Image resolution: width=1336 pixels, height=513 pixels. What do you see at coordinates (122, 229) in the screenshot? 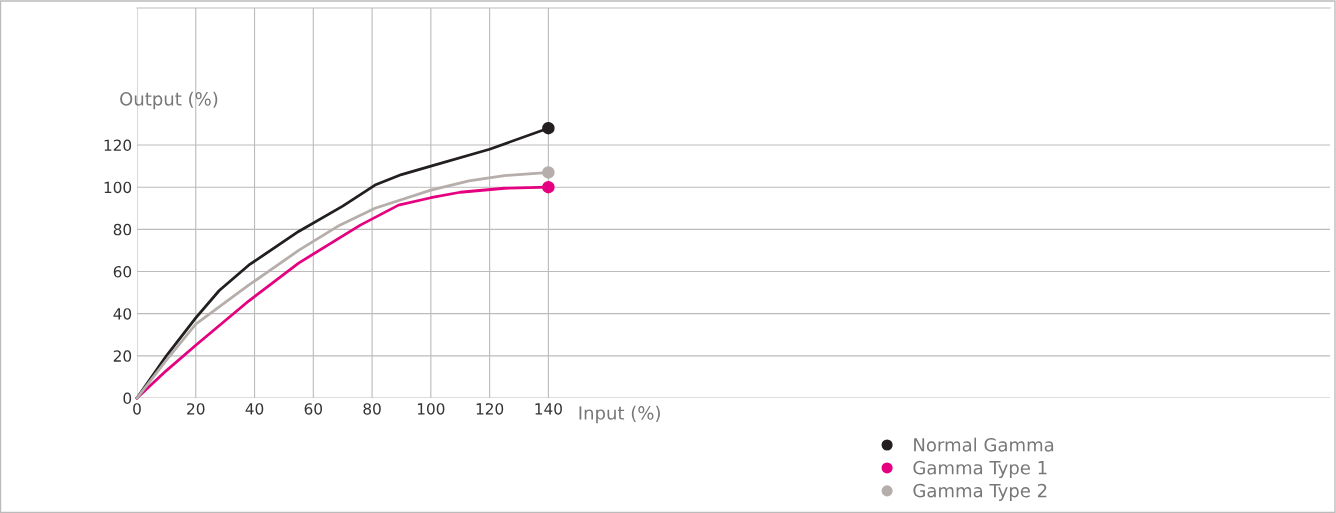
I see `y-tick-label: 80` at bounding box center [122, 229].